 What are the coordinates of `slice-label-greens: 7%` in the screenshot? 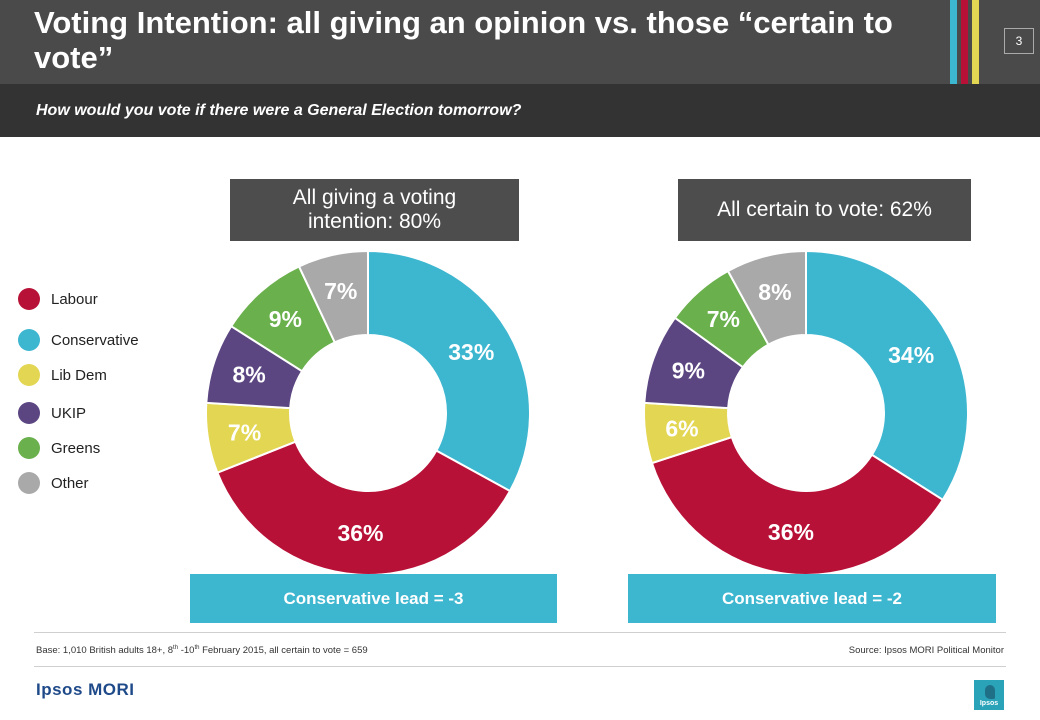 It's located at (723, 319).